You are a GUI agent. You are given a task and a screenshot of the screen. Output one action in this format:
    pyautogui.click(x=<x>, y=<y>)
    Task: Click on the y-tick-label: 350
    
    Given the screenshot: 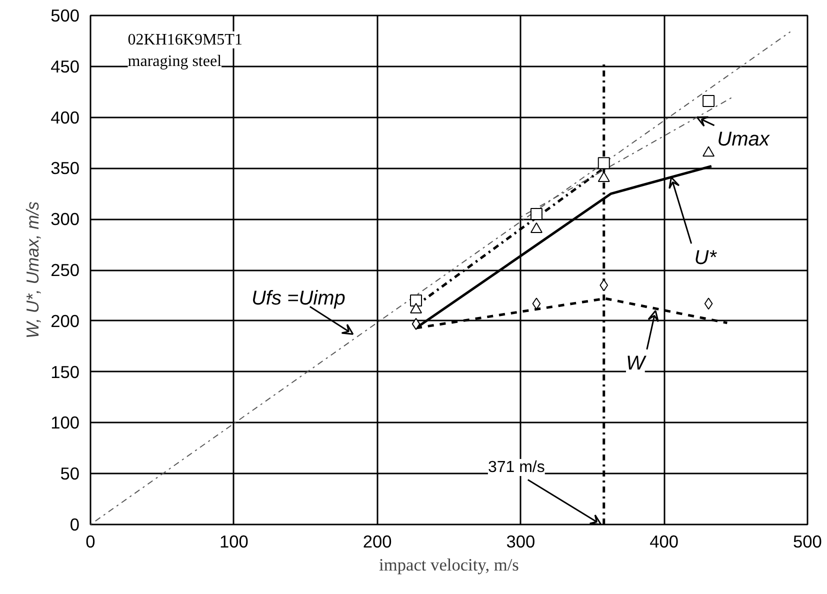 What is the action you would take?
    pyautogui.click(x=65, y=168)
    